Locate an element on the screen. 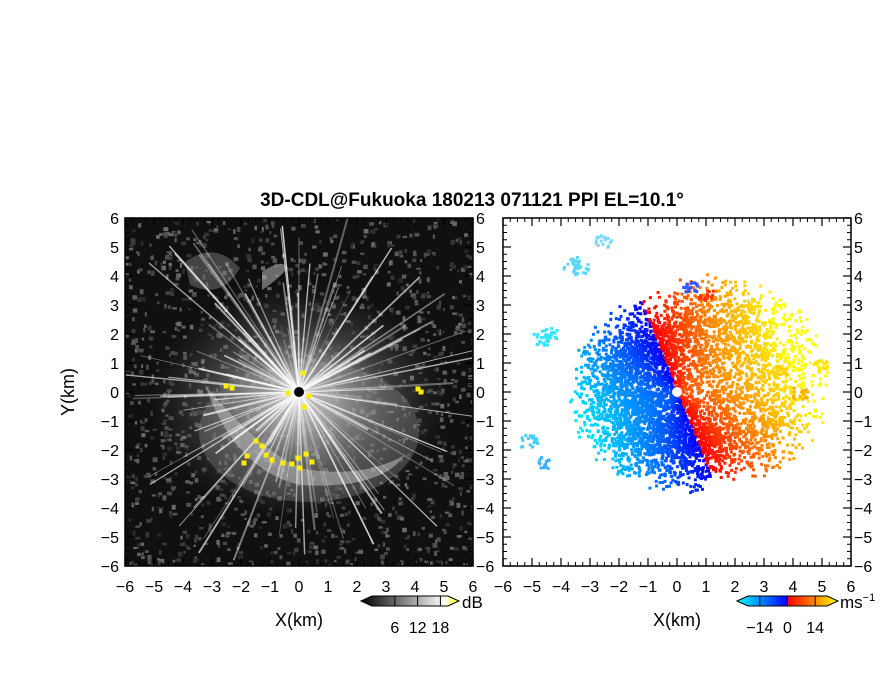 This screenshot has width=880, height=680. echo-arc is located at coordinates (305, 435).